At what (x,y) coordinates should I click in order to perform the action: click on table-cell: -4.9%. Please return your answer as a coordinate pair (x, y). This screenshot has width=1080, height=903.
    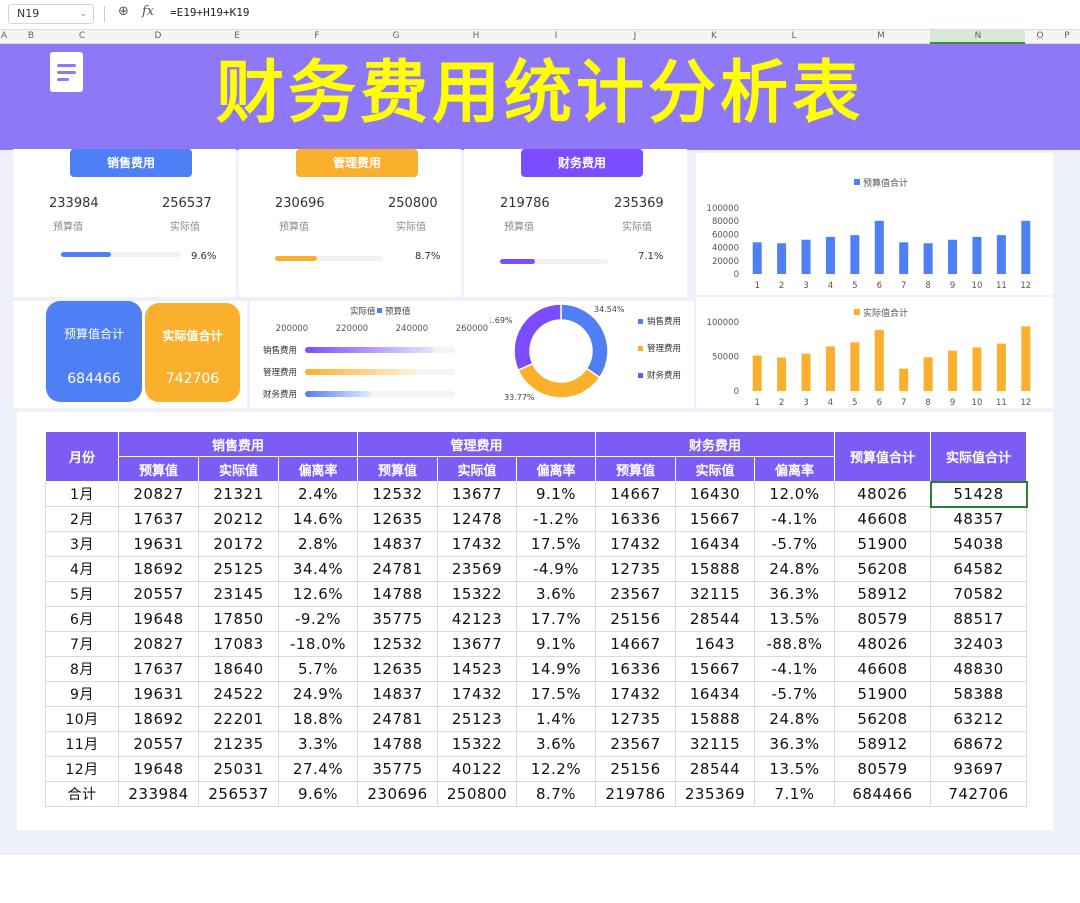
    Looking at the image, I should click on (556, 569).